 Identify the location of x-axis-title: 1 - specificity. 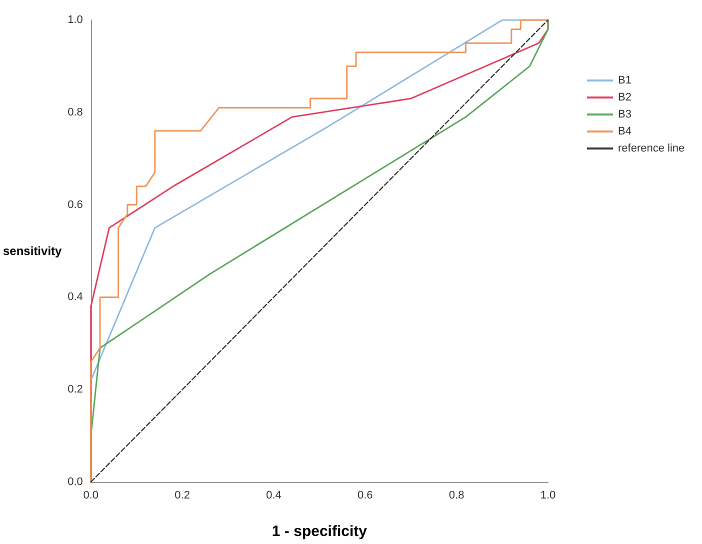
(320, 531).